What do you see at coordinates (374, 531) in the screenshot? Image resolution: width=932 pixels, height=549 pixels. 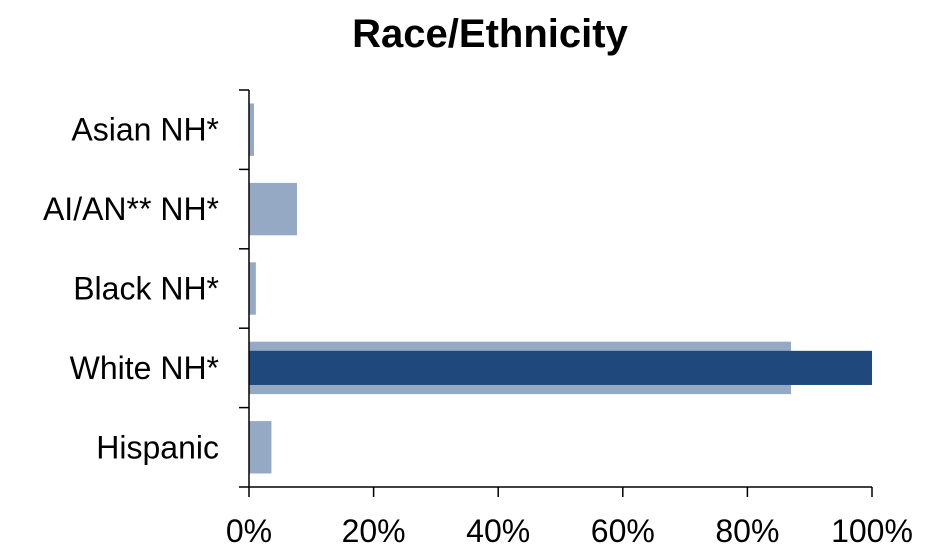 I see `x-tick-label-1: 20%` at bounding box center [374, 531].